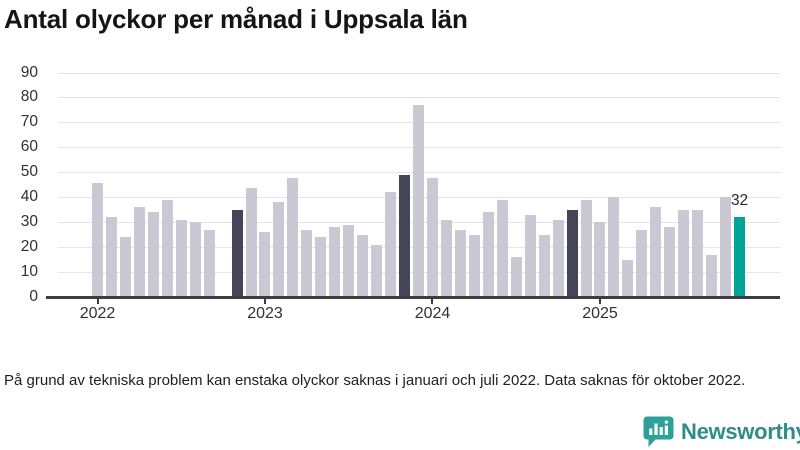 The height and width of the screenshot is (450, 800). I want to click on x-axis-line, so click(413, 297).